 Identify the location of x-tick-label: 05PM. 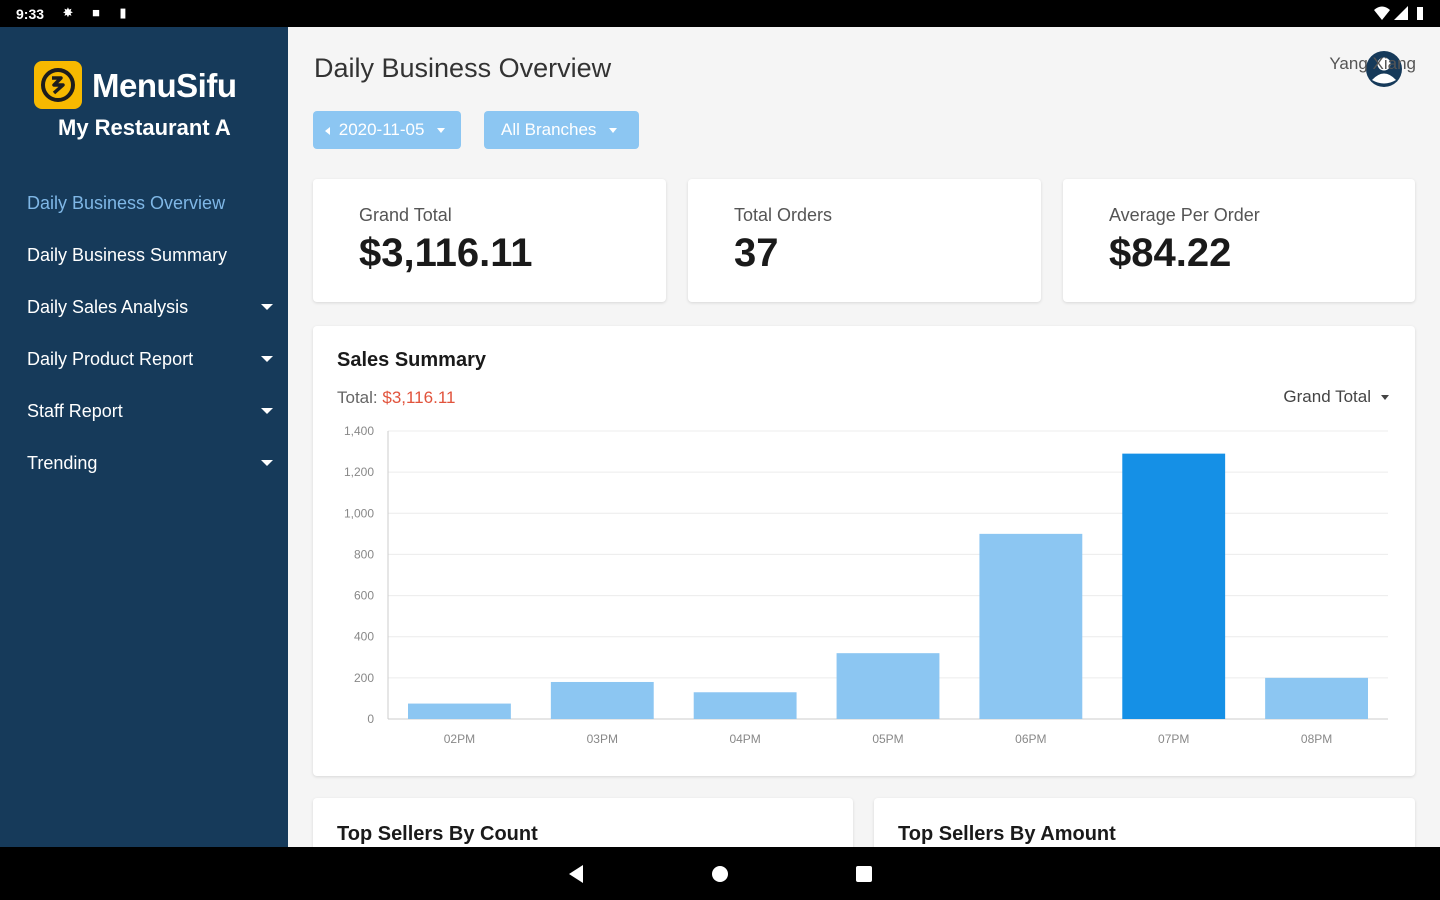
(887, 739).